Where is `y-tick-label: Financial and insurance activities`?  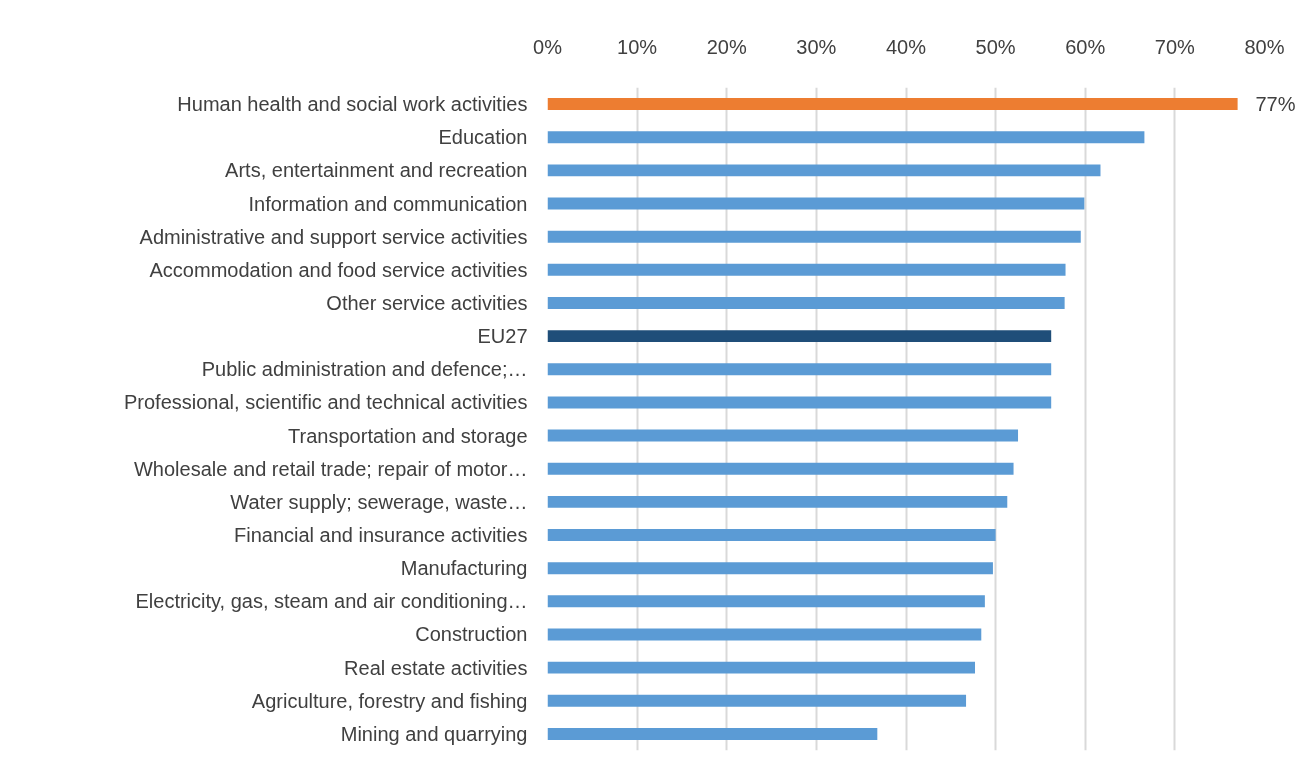 y-tick-label: Financial and insurance activities is located at coordinates (381, 535).